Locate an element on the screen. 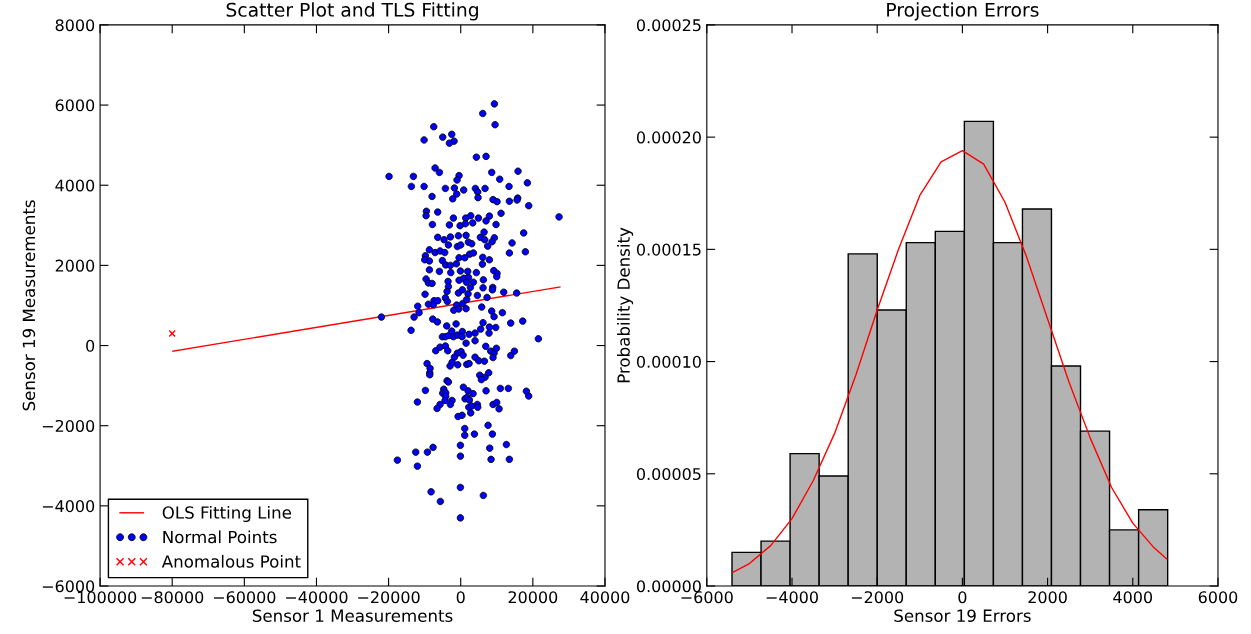  x-tick-label: 4000 is located at coordinates (1133, 597).